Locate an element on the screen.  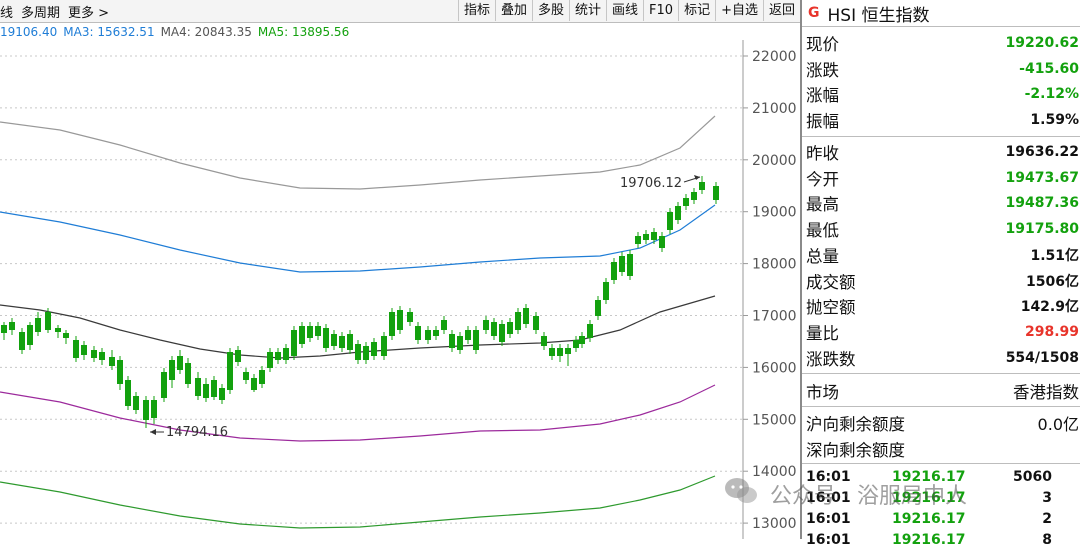
toolbar-button-0: 指标 is located at coordinates (476, 10).